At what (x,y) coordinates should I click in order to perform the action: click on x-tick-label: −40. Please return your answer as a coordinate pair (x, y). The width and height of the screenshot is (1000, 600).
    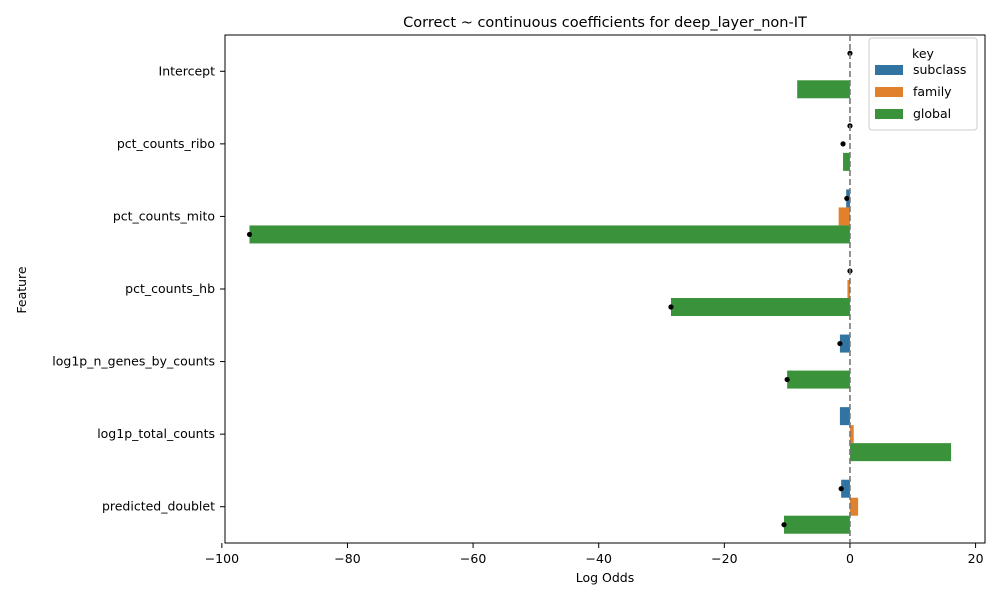
    Looking at the image, I should click on (599, 558).